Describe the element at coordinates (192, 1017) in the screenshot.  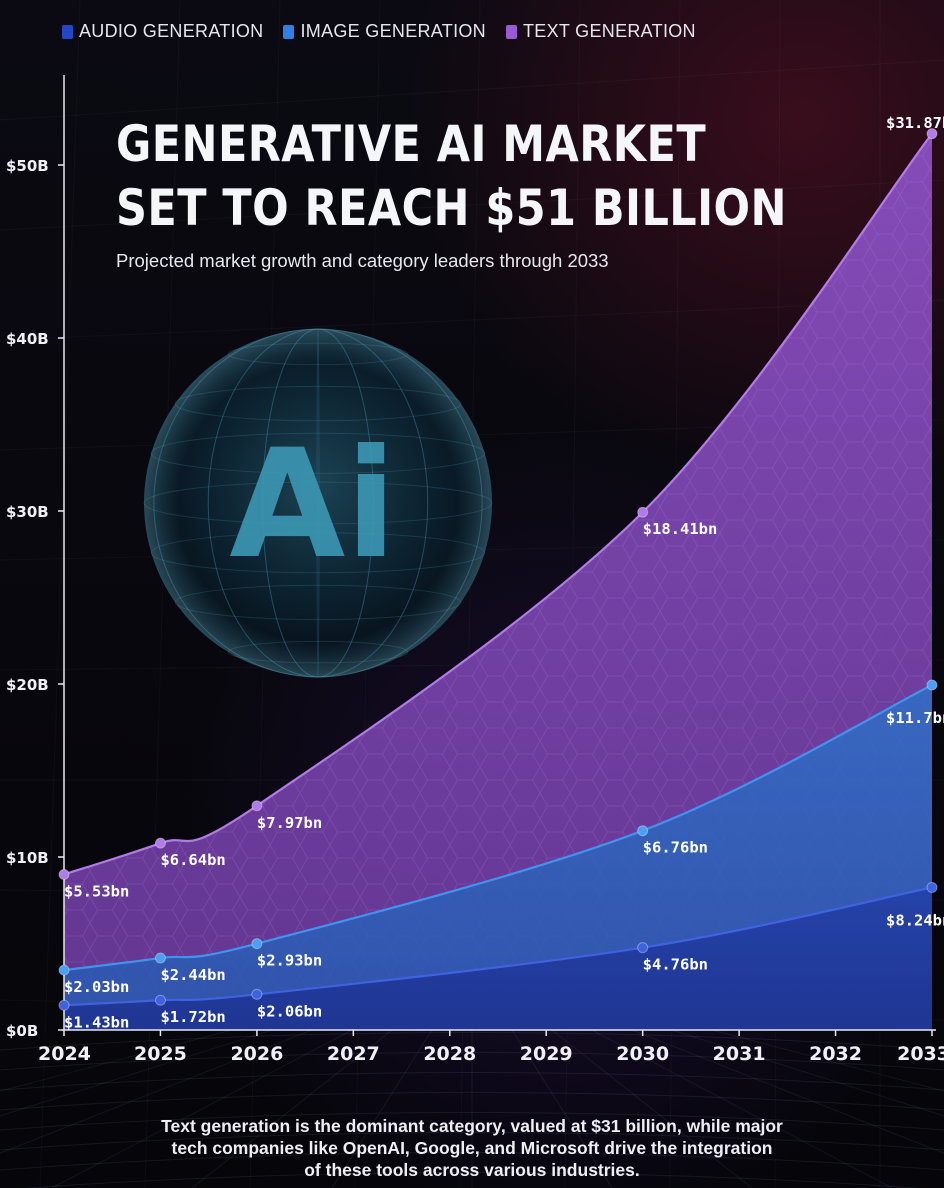
I see `data-label-audio: $1.72bn` at that location.